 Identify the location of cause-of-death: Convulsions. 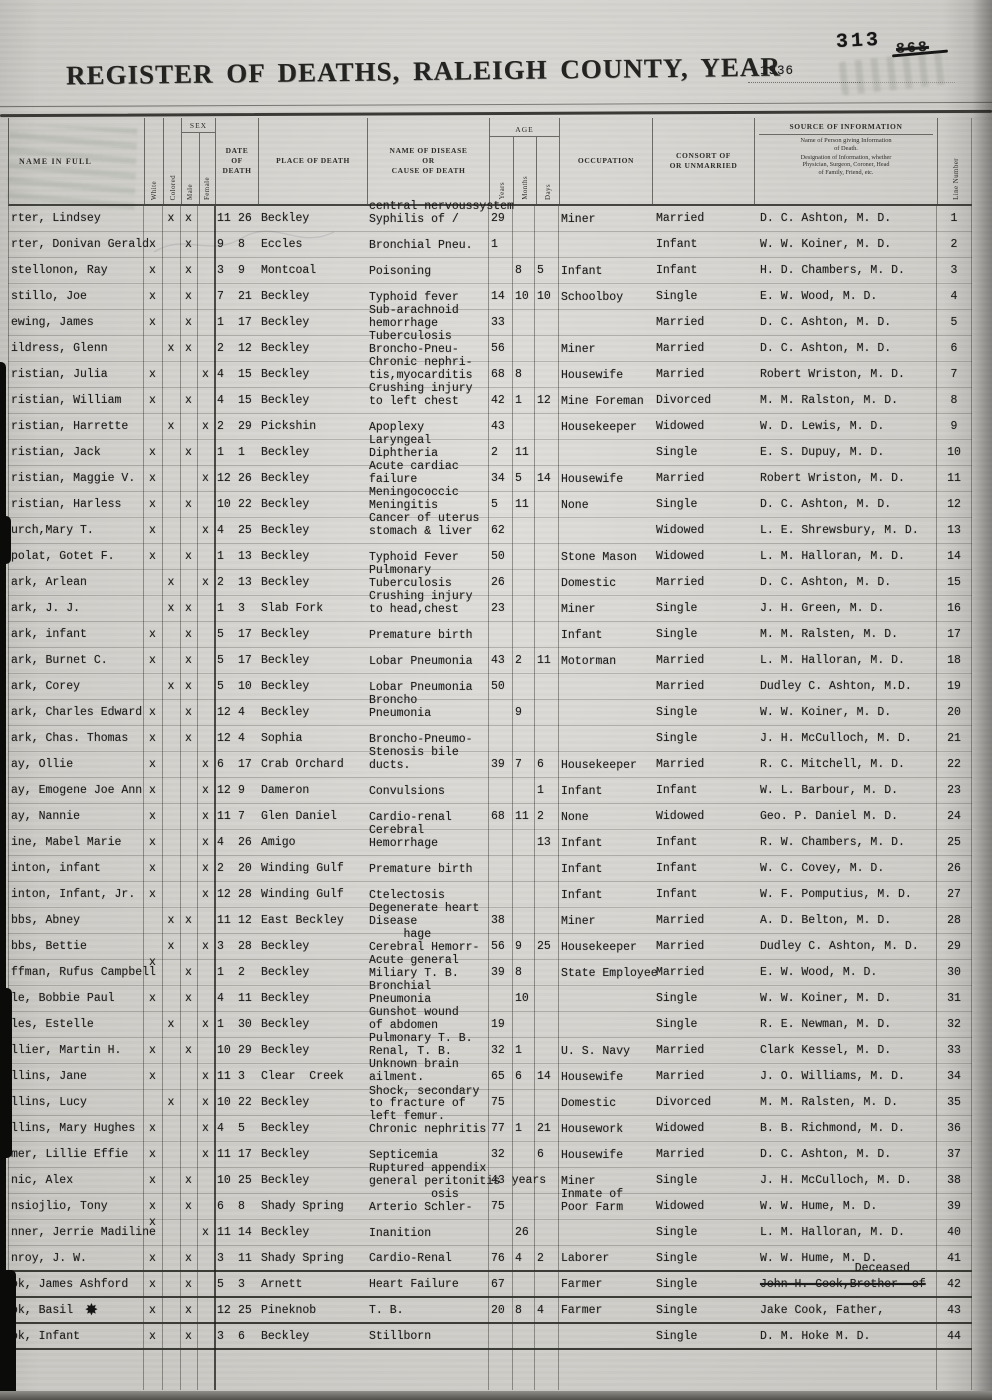
(407, 791).